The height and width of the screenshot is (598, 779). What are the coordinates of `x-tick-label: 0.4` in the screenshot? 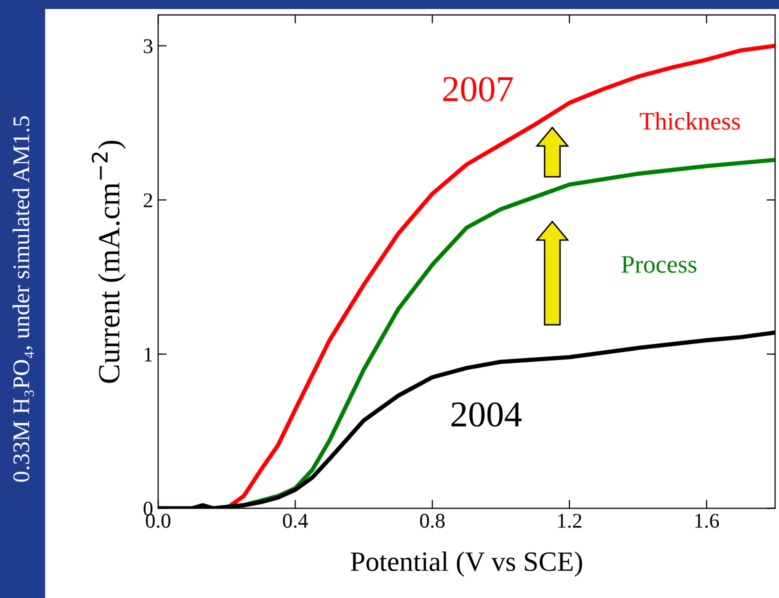 It's located at (295, 521).